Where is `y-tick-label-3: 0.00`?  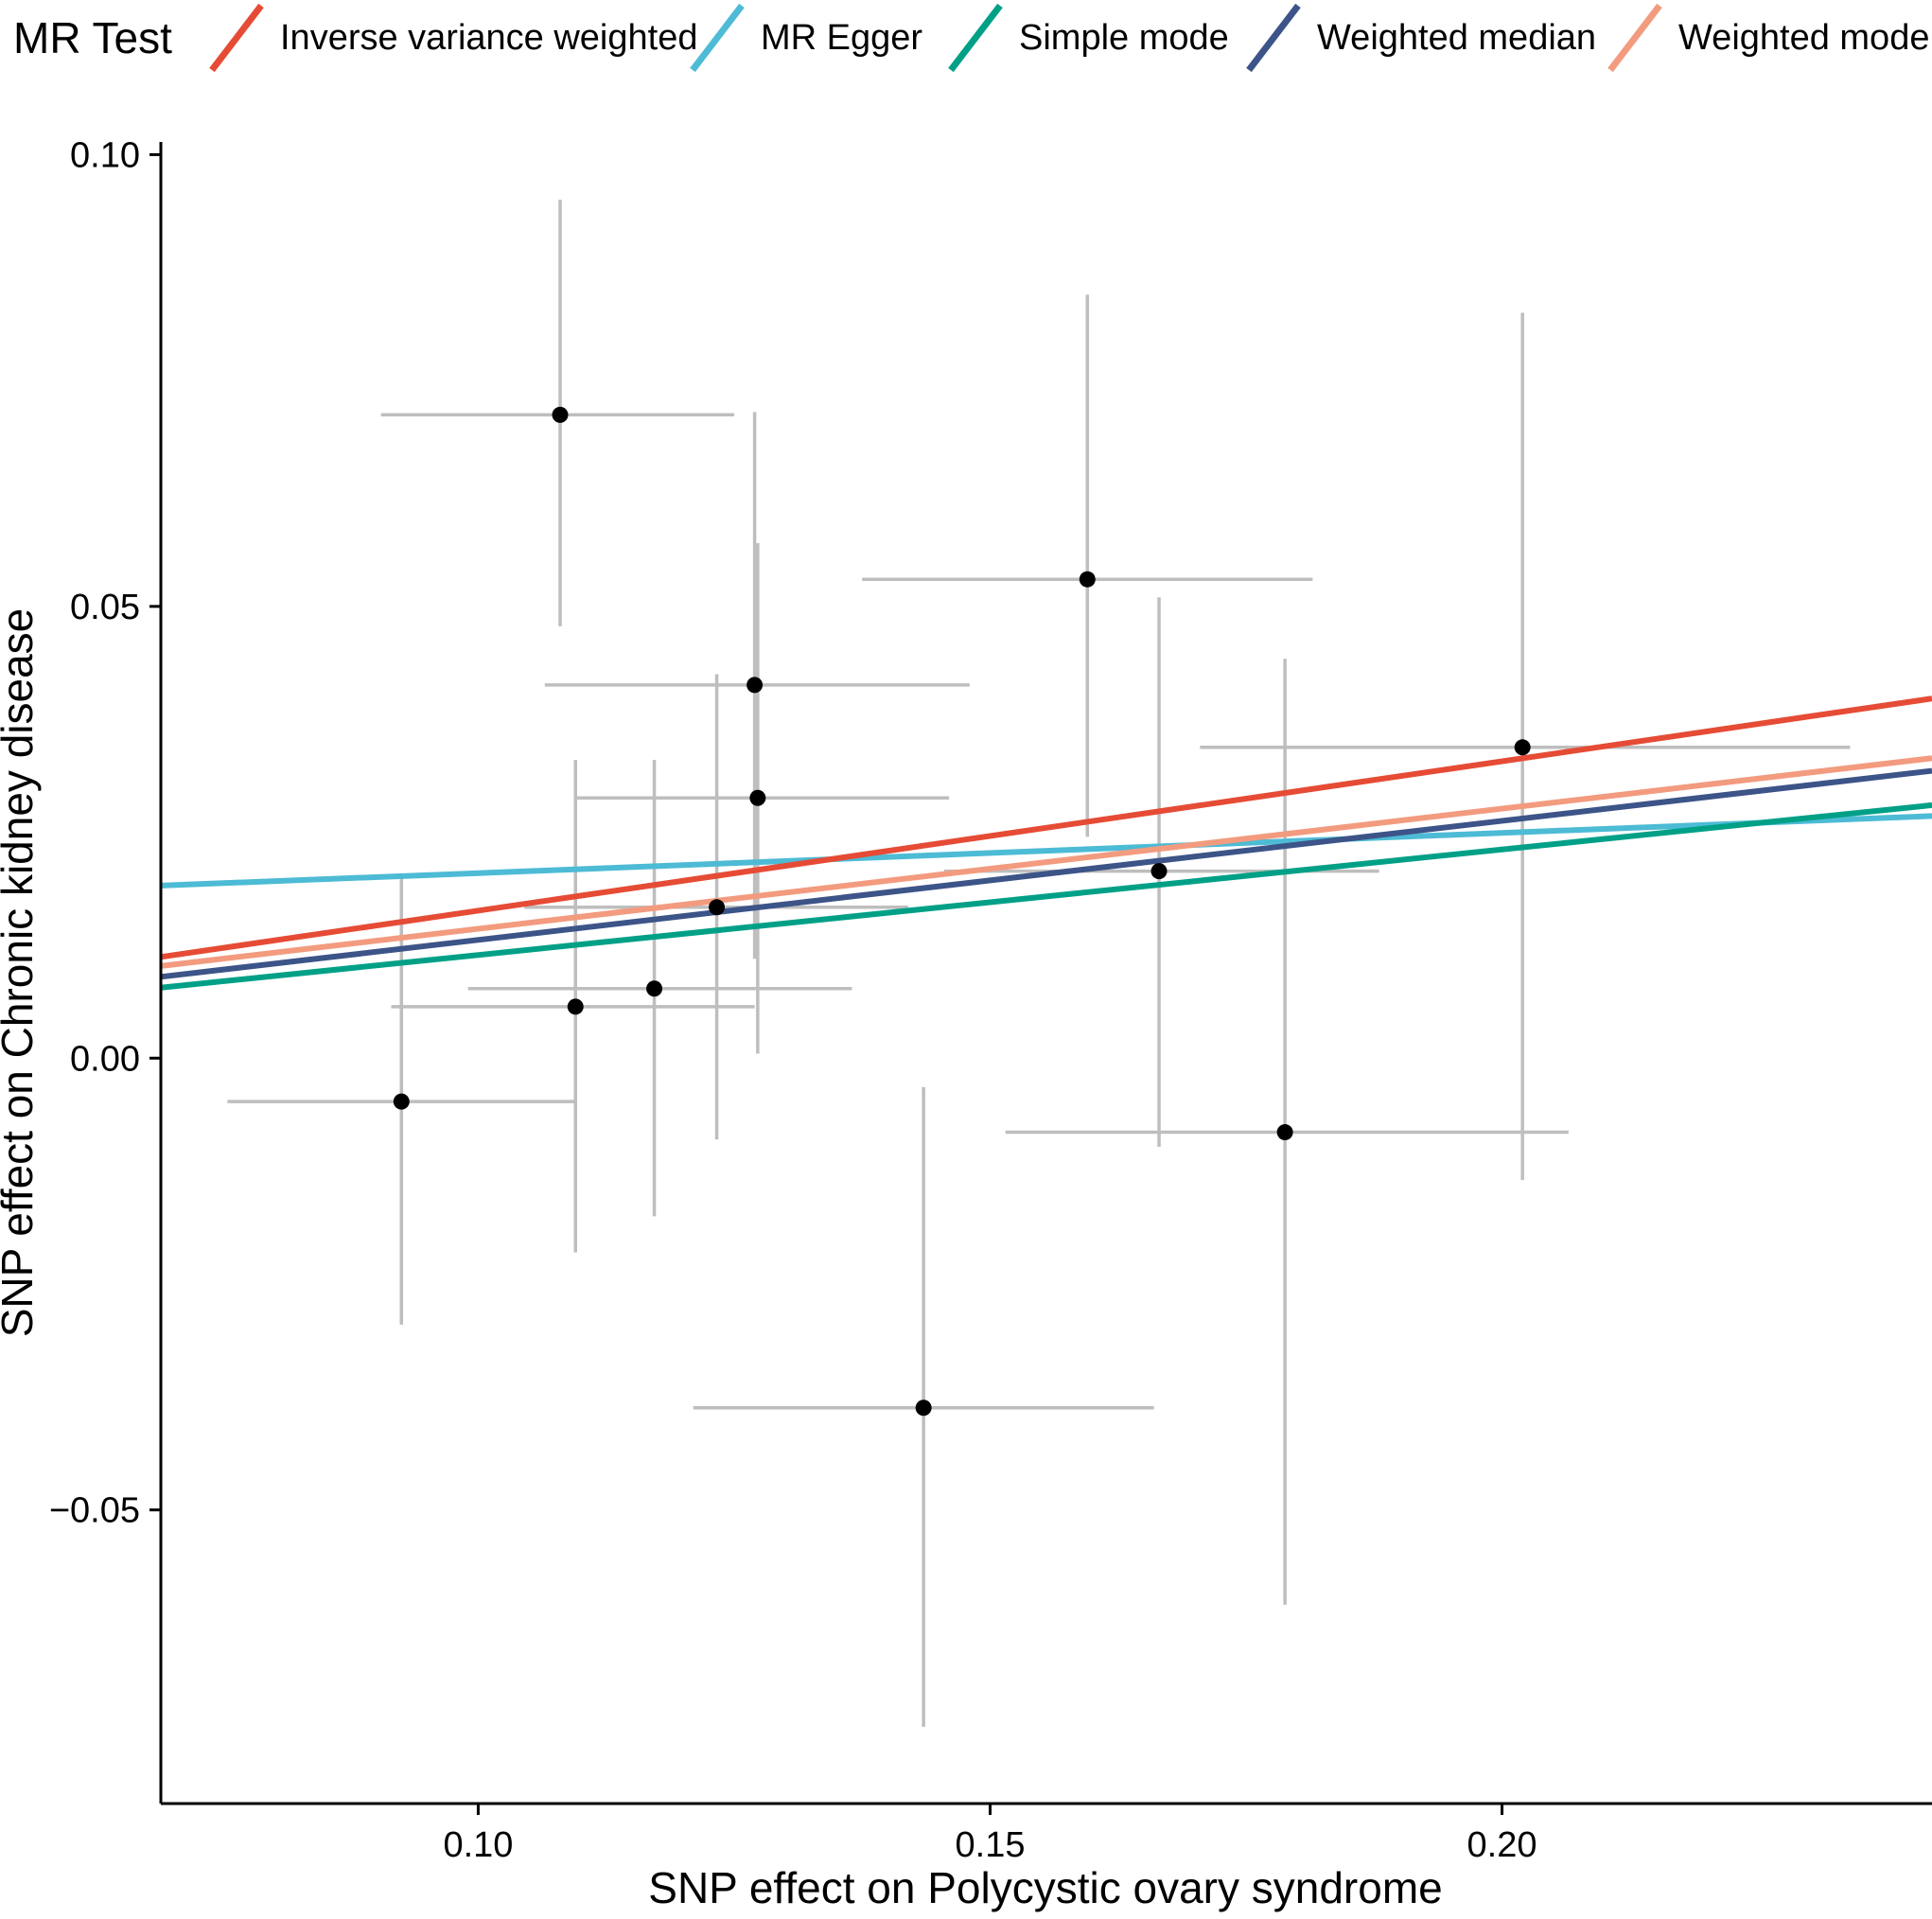
y-tick-label-3: 0.00 is located at coordinates (105, 1059).